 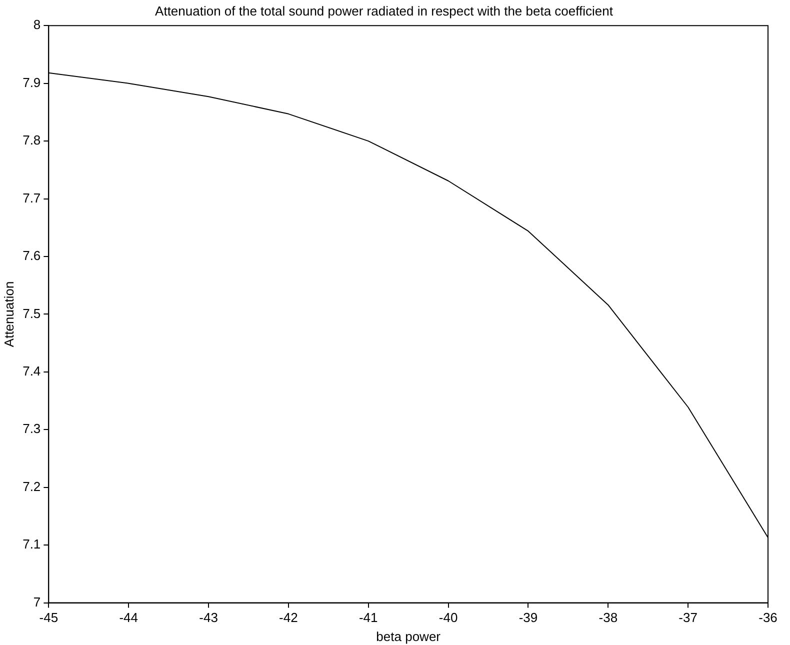 What do you see at coordinates (31, 544) in the screenshot?
I see `y-tick-label: 7.1` at bounding box center [31, 544].